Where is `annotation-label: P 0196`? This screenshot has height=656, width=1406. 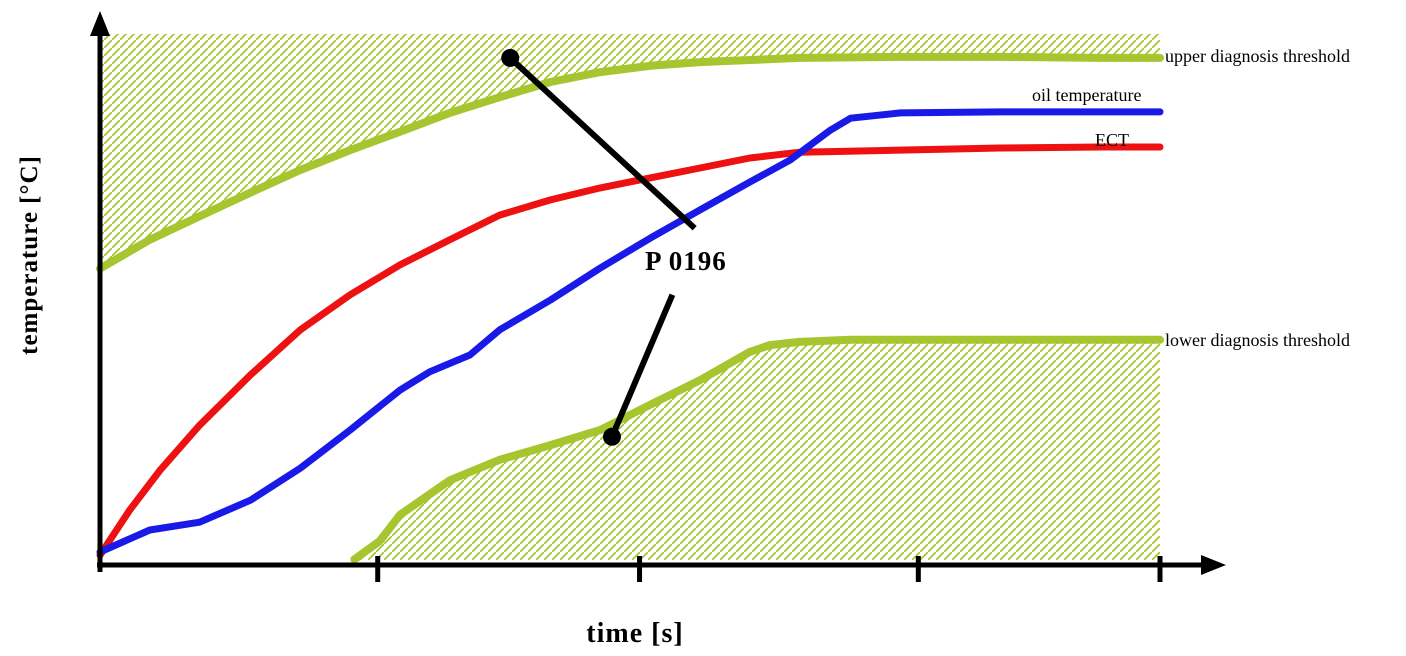 annotation-label: P 0196 is located at coordinates (686, 261).